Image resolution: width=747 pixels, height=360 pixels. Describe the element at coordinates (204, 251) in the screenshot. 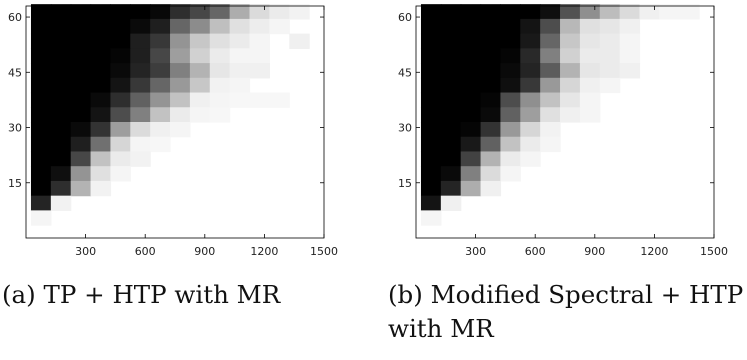

I see `x-tick-label: 900` at that location.